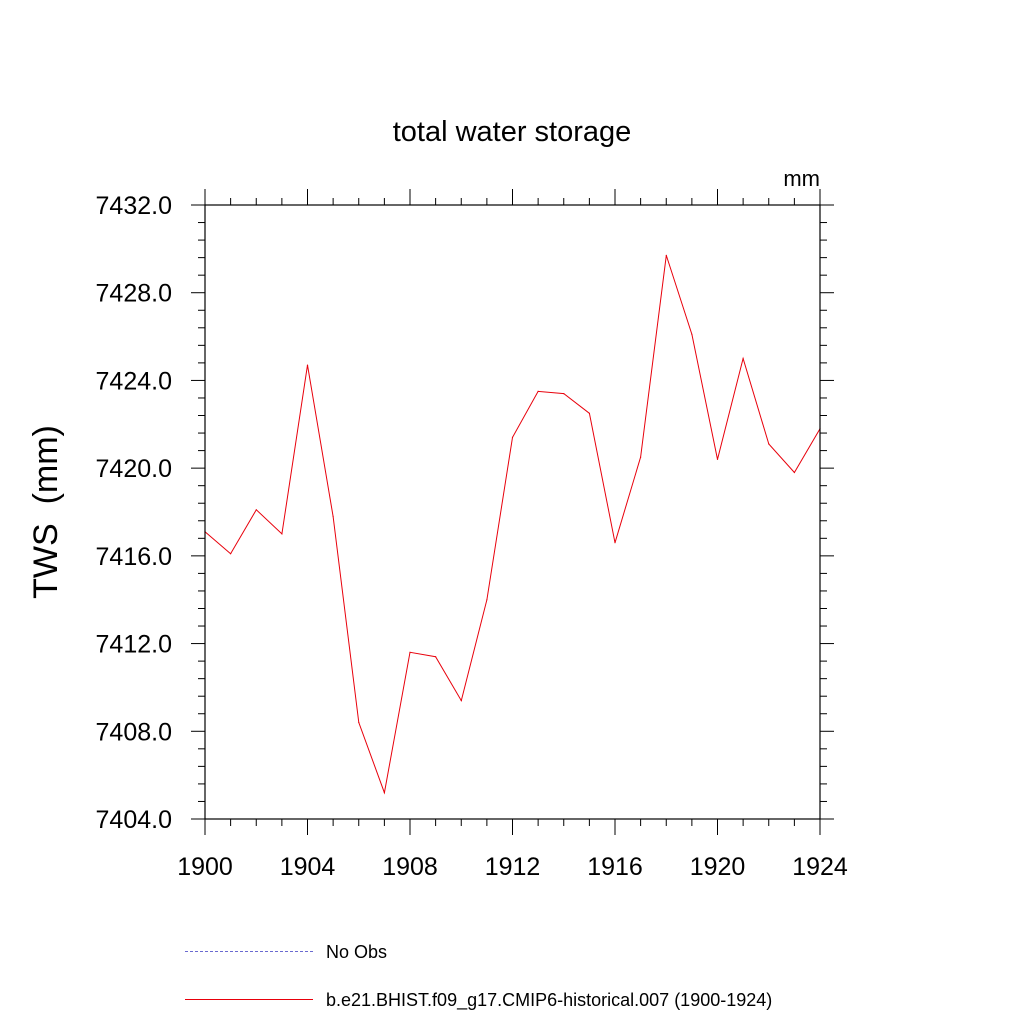  Describe the element at coordinates (249, 951) in the screenshot. I see `legend-swatch-dashed` at that location.